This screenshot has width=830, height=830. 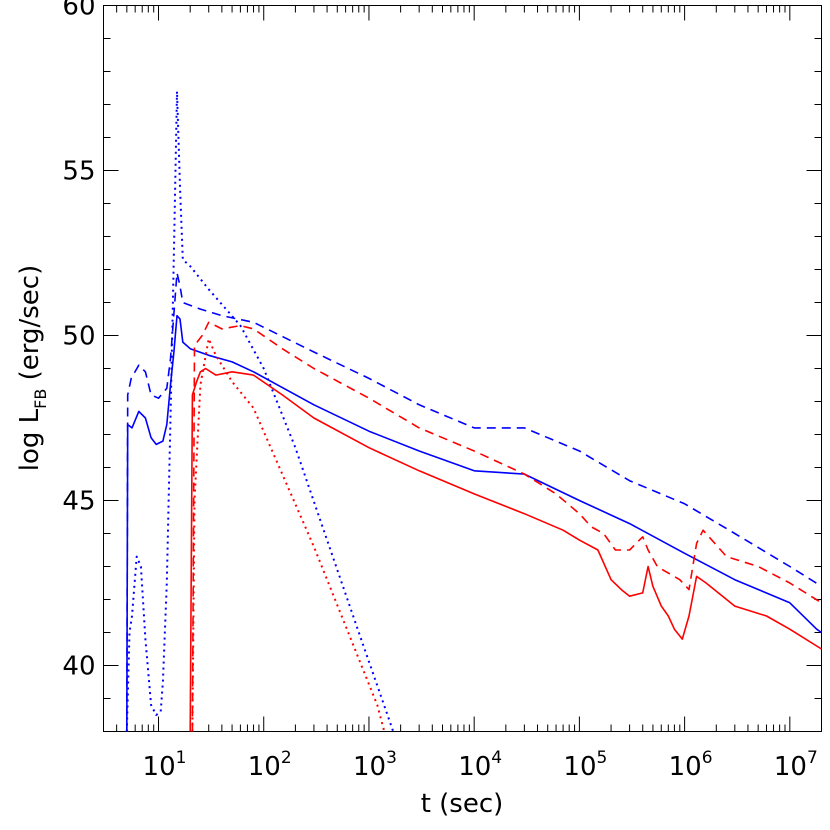 I want to click on x-tick-label: 10⁵, so click(x=585, y=765).